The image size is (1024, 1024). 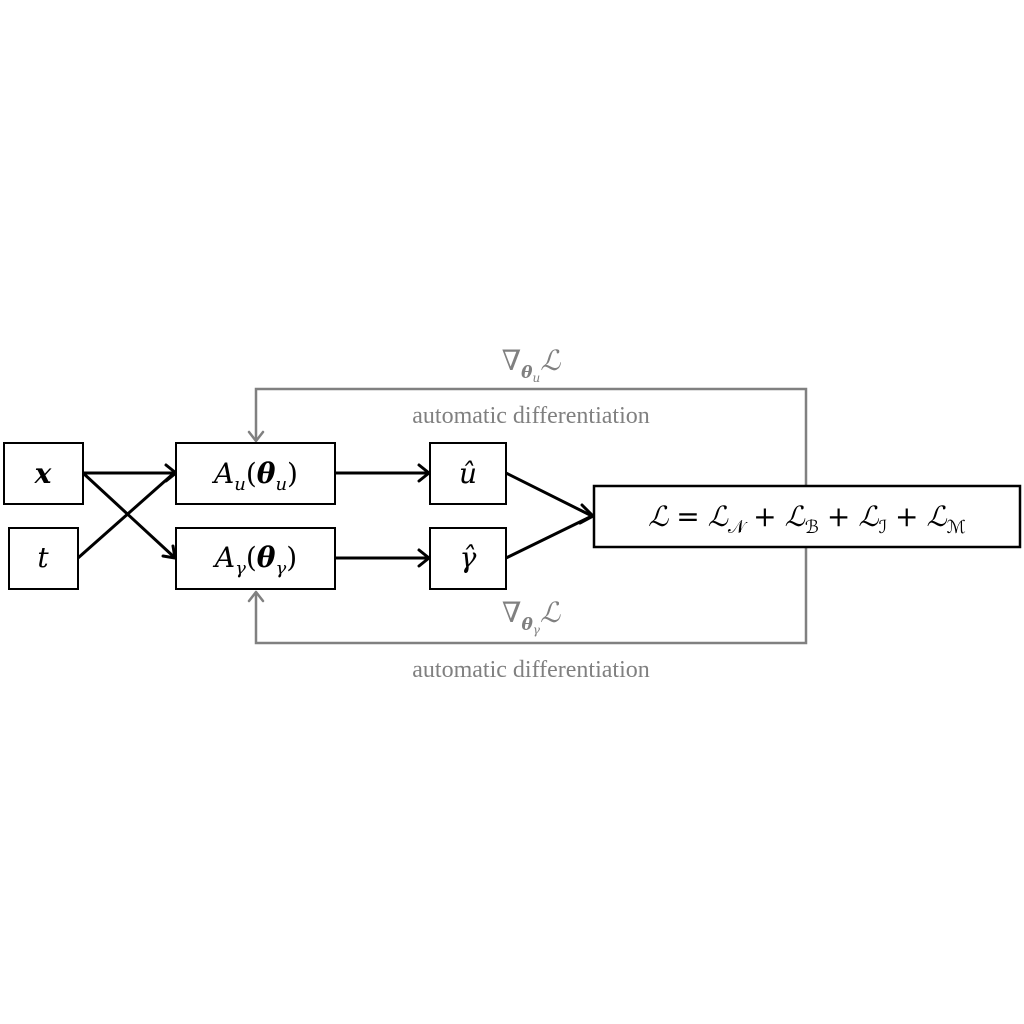 I want to click on gradient-gamma-label: ∇θγℒ, so click(x=531, y=616).